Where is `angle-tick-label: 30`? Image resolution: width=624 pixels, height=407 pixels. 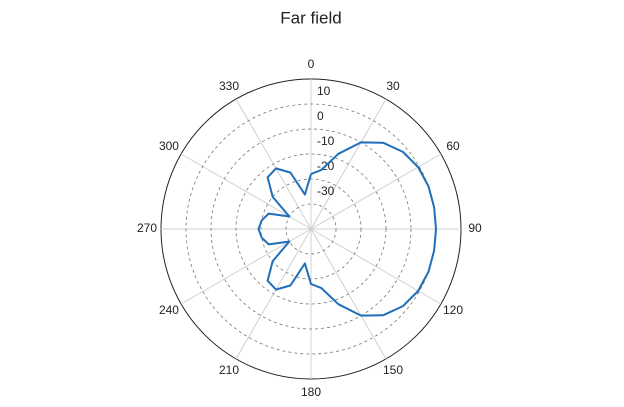 angle-tick-label: 30 is located at coordinates (393, 86).